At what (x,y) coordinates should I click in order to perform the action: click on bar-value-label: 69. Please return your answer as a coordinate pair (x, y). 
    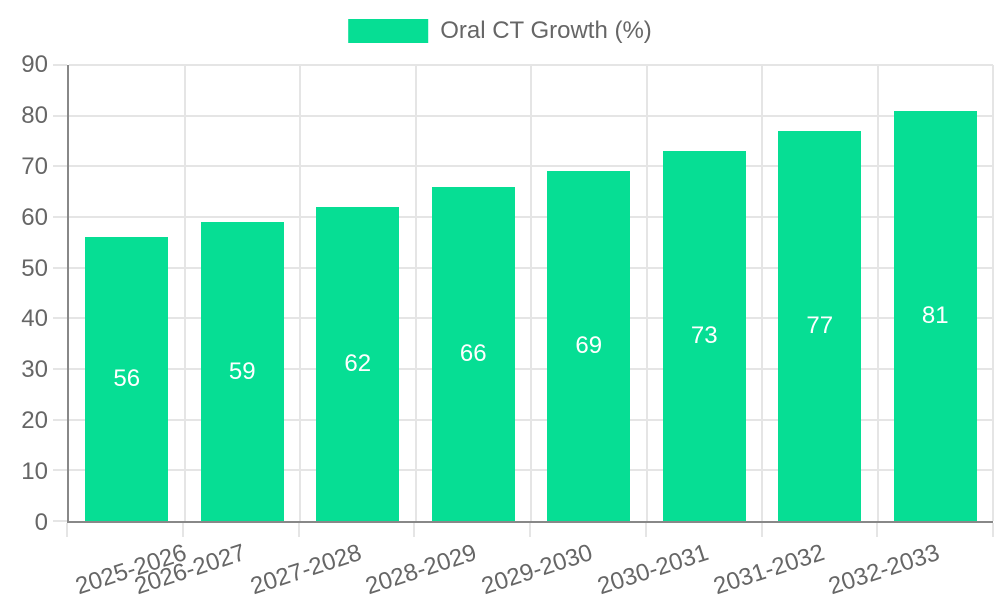
    Looking at the image, I should click on (589, 346).